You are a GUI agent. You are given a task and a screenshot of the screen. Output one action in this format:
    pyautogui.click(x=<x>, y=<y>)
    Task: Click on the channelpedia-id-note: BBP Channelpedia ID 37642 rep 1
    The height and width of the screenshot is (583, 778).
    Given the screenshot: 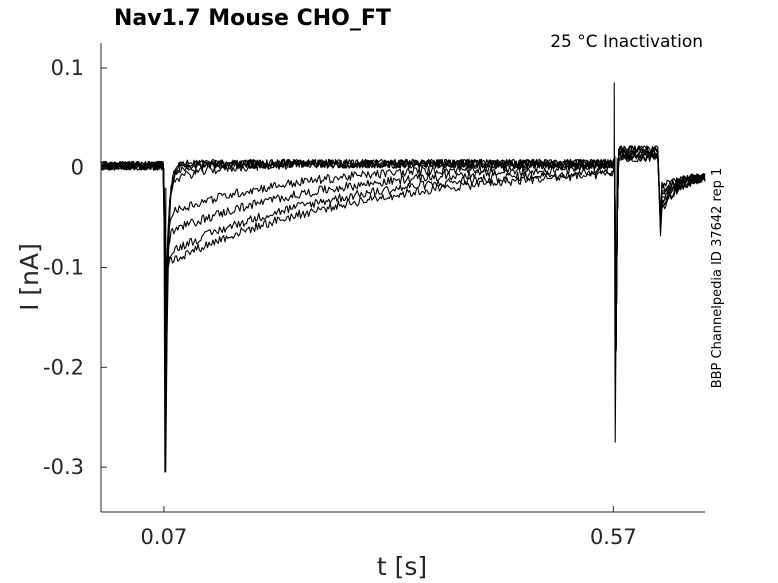 What is the action you would take?
    pyautogui.click(x=717, y=278)
    